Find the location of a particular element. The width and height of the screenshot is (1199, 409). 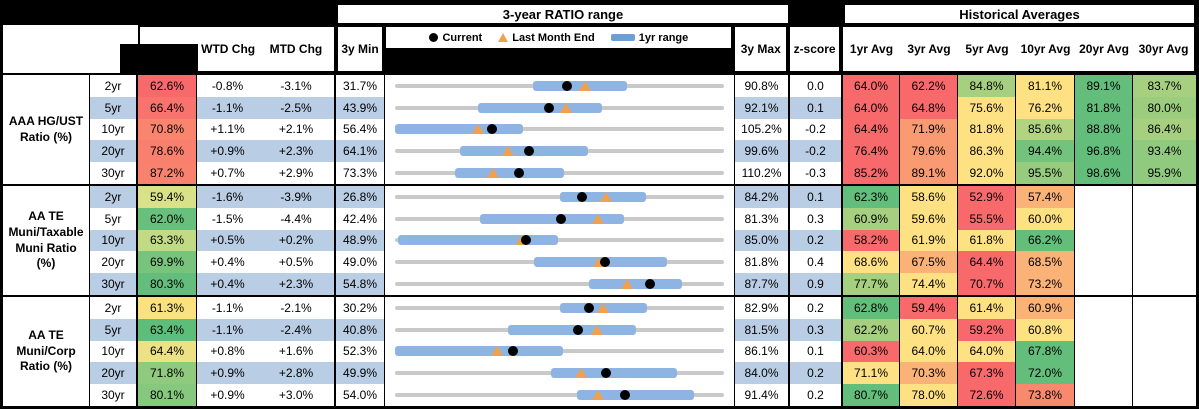

range-max-cell: 92.1% is located at coordinates (762, 107).